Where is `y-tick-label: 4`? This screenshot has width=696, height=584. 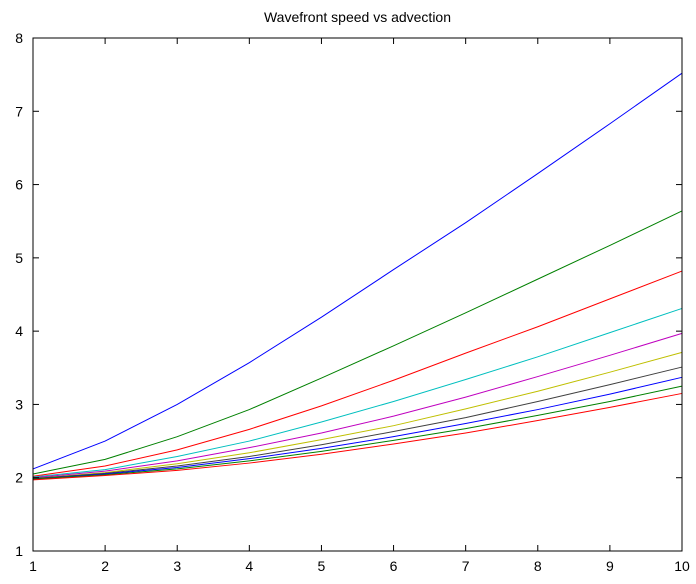
y-tick-label: 4 is located at coordinates (19, 331).